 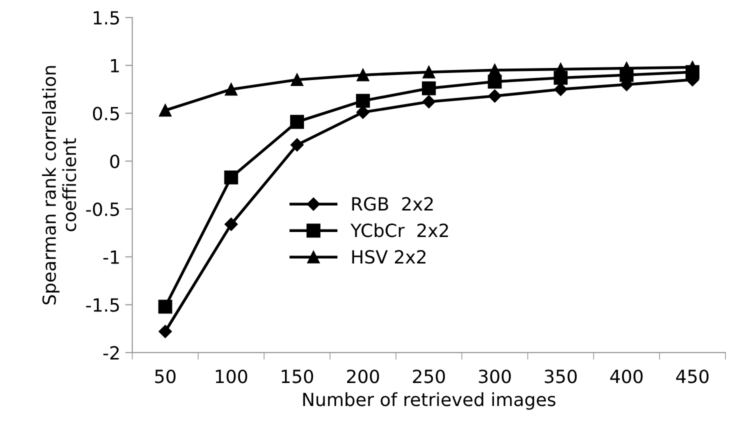 I want to click on x-axis-title: Number of retrieved images, so click(x=429, y=401).